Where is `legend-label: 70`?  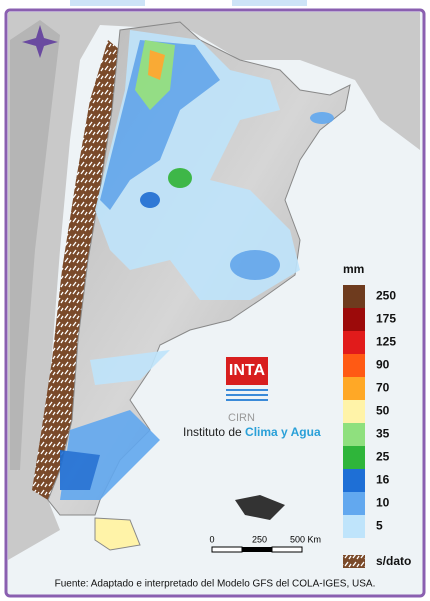 legend-label: 70 is located at coordinates (383, 388).